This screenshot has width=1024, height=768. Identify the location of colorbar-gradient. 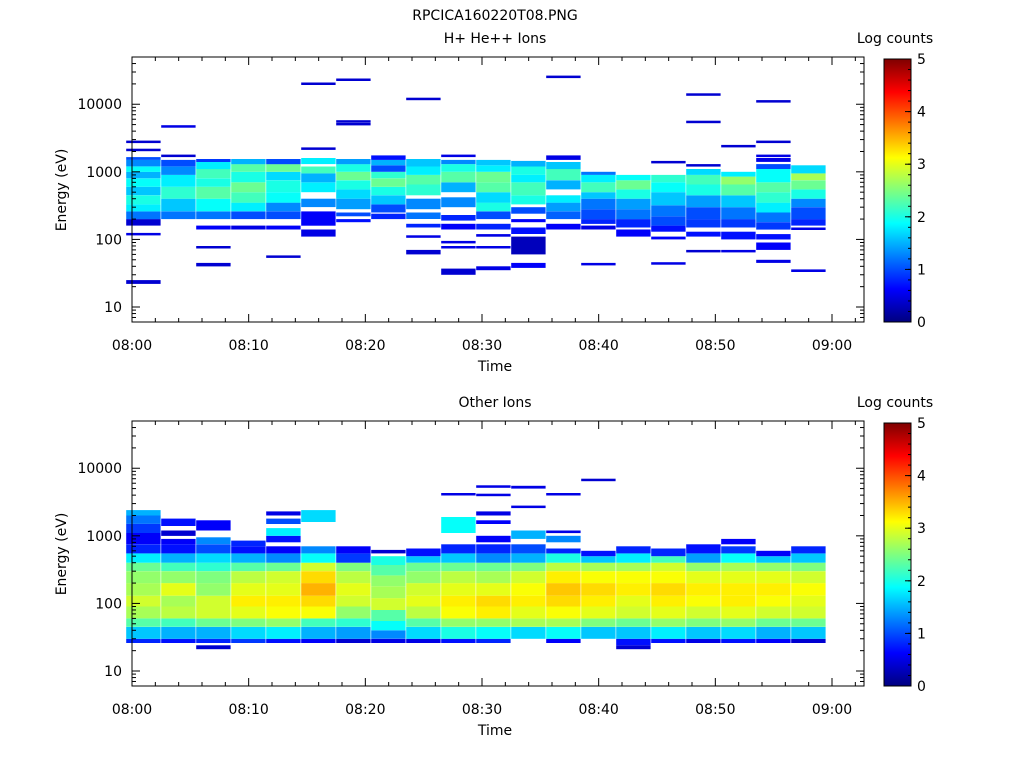
(897, 554).